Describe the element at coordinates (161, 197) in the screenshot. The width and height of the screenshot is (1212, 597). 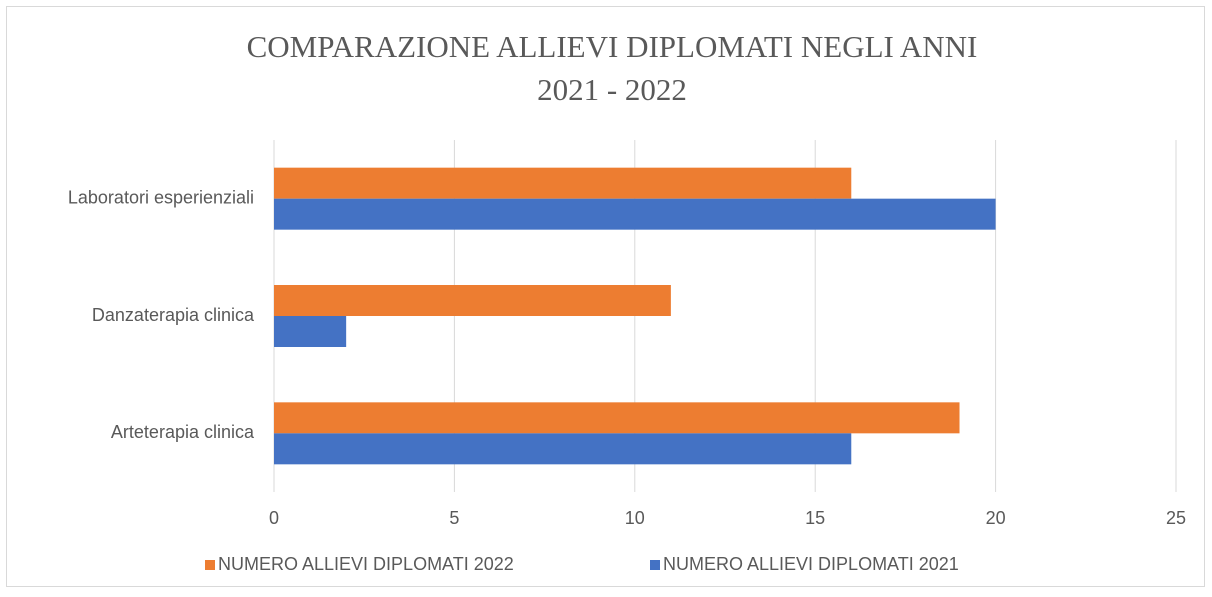
I see `y-tick-label: Laboratori esperienziali` at that location.